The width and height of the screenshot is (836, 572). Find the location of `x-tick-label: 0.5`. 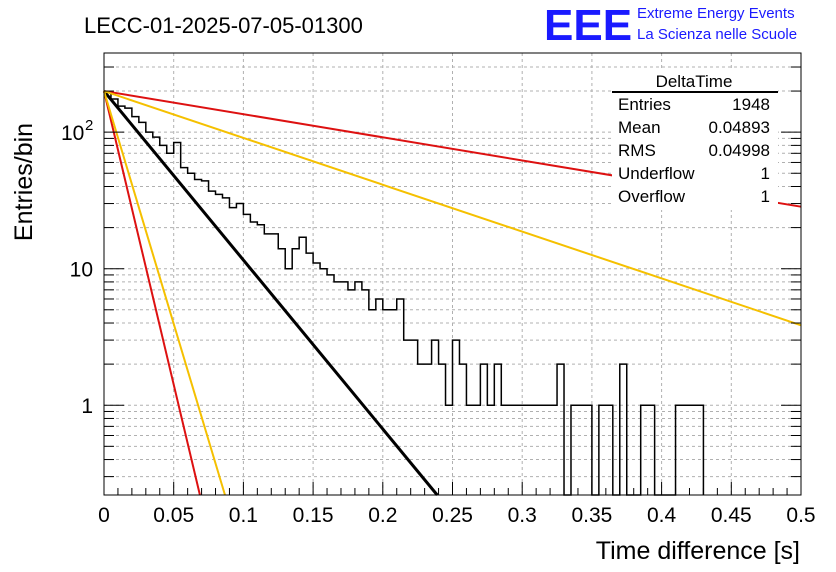

x-tick-label: 0.5 is located at coordinates (800, 515).